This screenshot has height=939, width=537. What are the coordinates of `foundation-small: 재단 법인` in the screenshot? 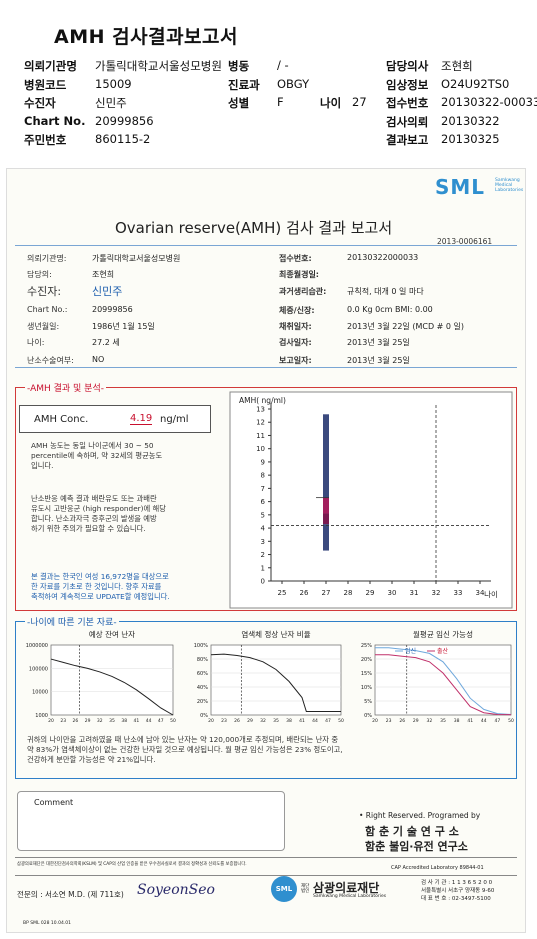 It's located at (305, 889).